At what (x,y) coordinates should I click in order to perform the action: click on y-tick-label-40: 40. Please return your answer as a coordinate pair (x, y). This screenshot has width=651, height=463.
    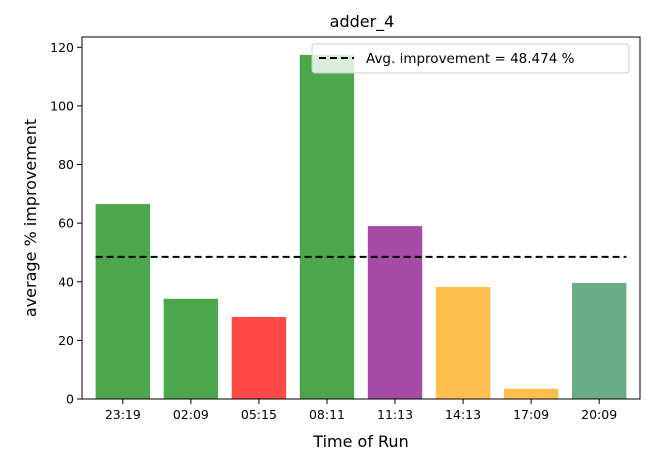
    Looking at the image, I should click on (66, 281).